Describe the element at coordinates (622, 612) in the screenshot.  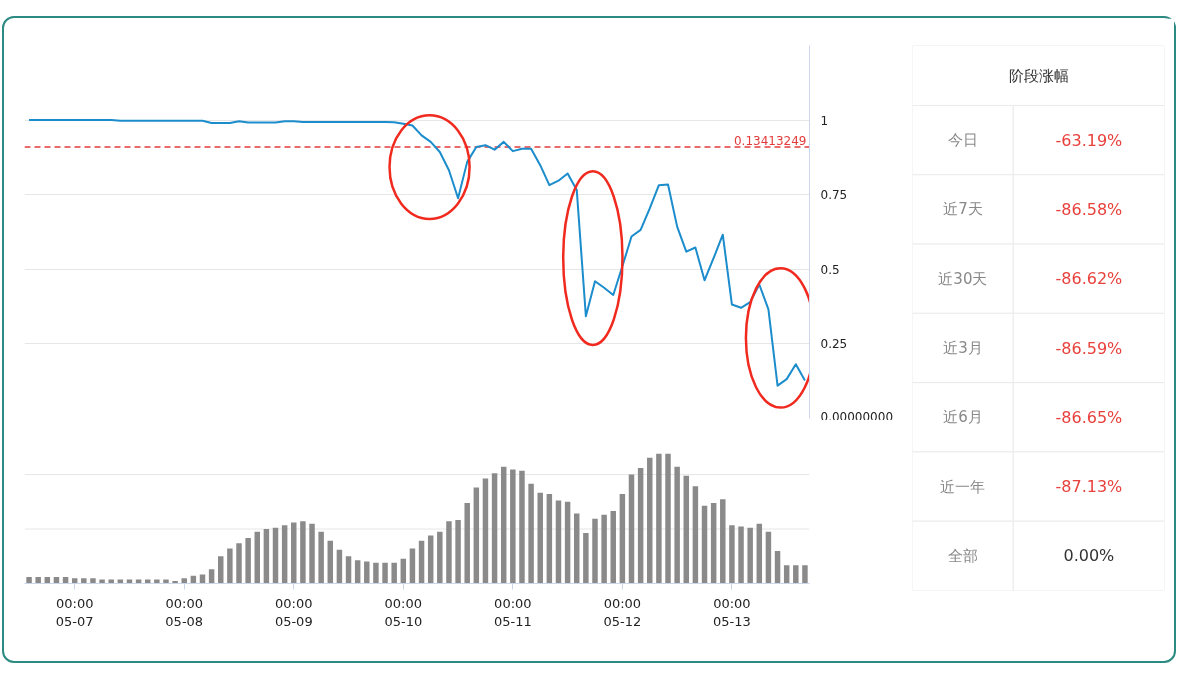
I see `x-tick-label: 00:00 05-12` at that location.